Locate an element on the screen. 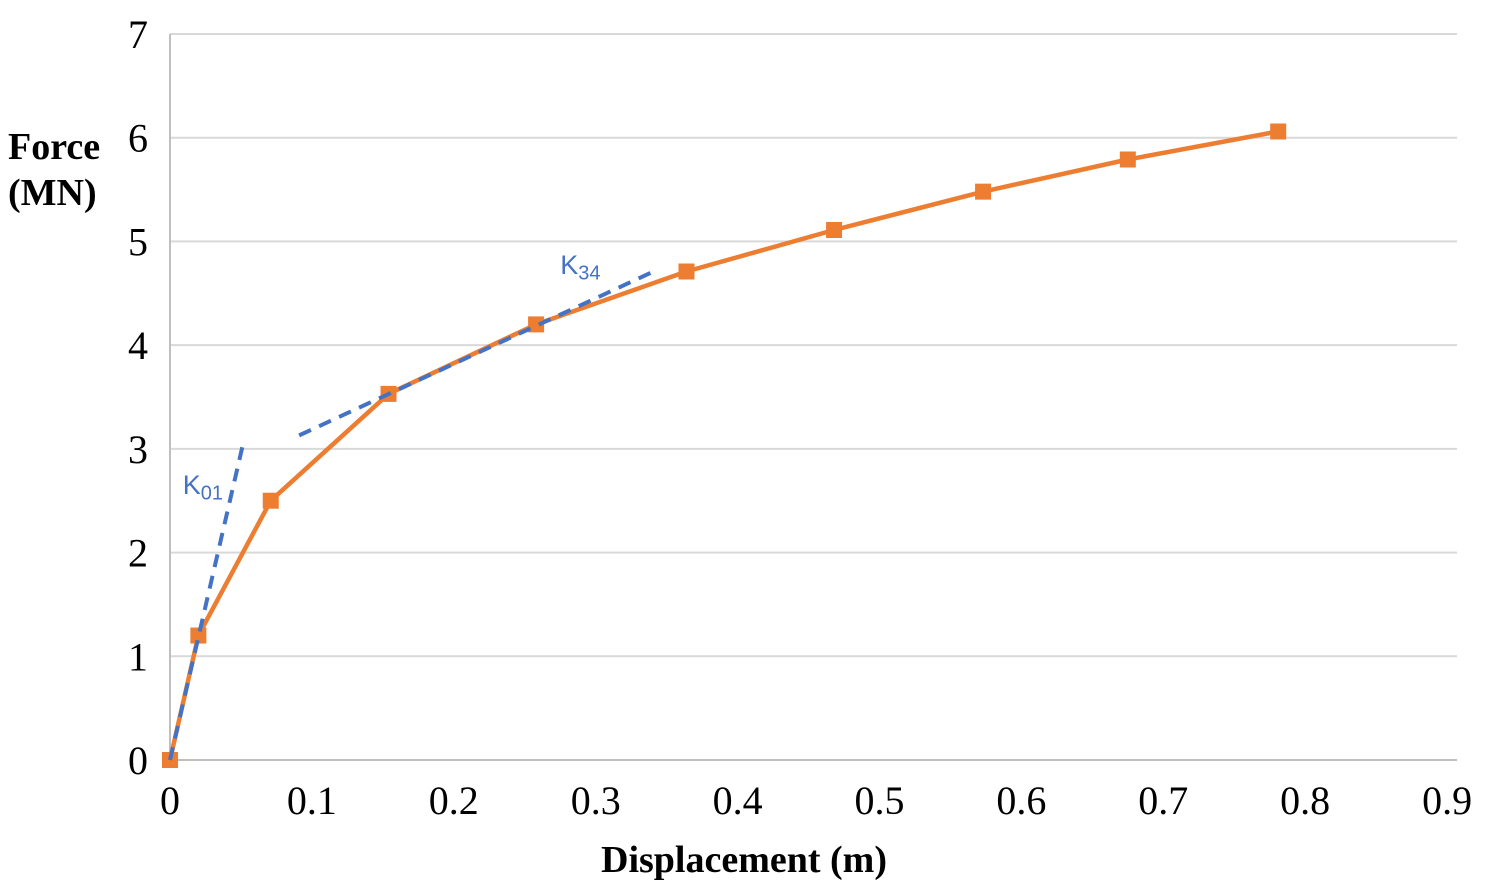 This screenshot has height=885, width=1488. x-tick-label: 0.3 is located at coordinates (596, 800).